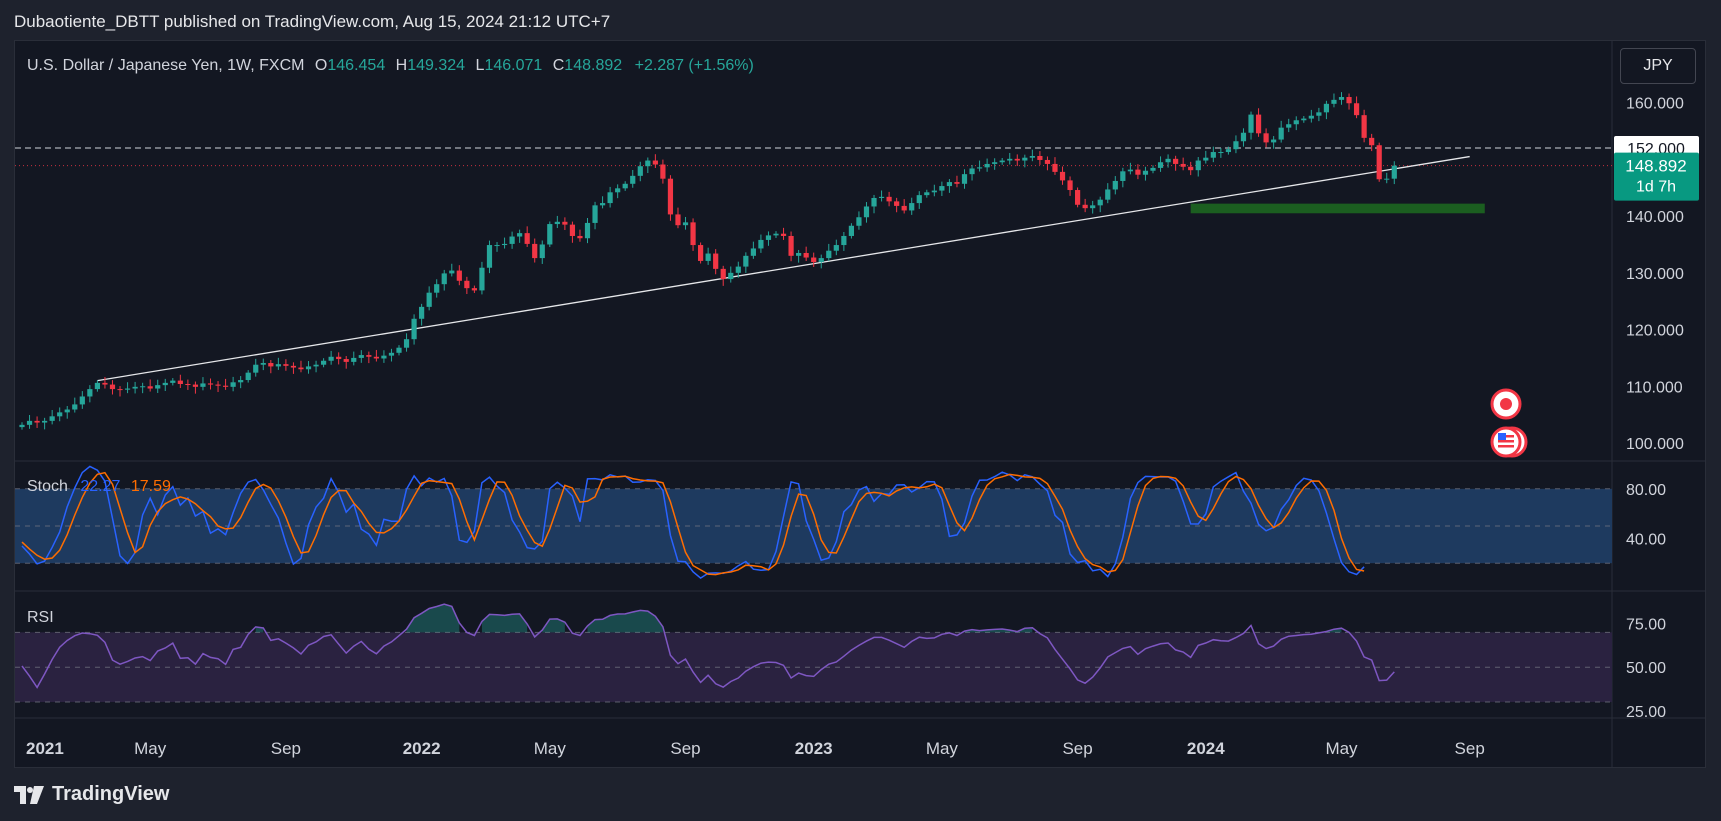  What do you see at coordinates (151, 486) in the screenshot?
I see `stoch-d-value: 17.59` at bounding box center [151, 486].